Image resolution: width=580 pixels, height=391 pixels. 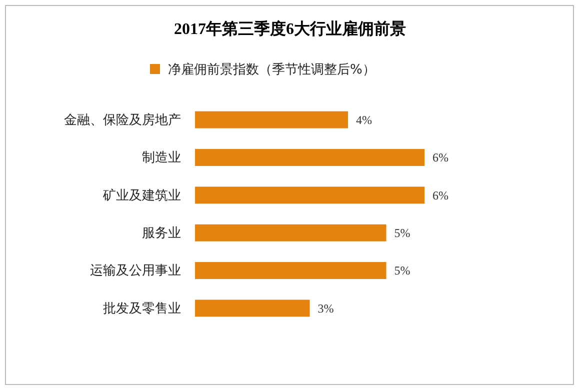 I want to click on y-tick-label: 批发及零售业, so click(x=142, y=308).